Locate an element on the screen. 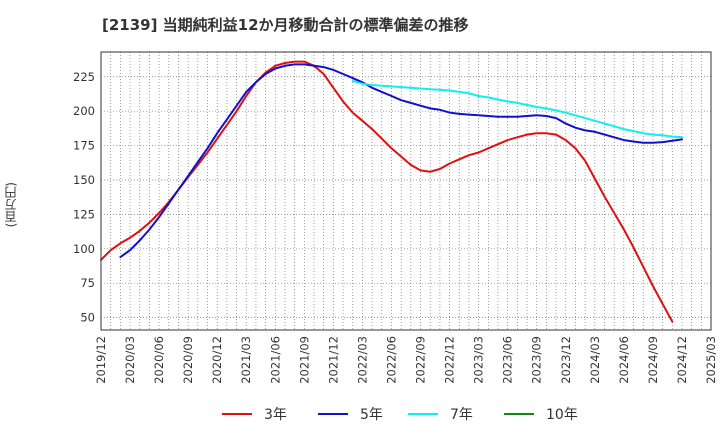 The height and width of the screenshot is (440, 720). y-tick-label: 225 is located at coordinates (84, 77).